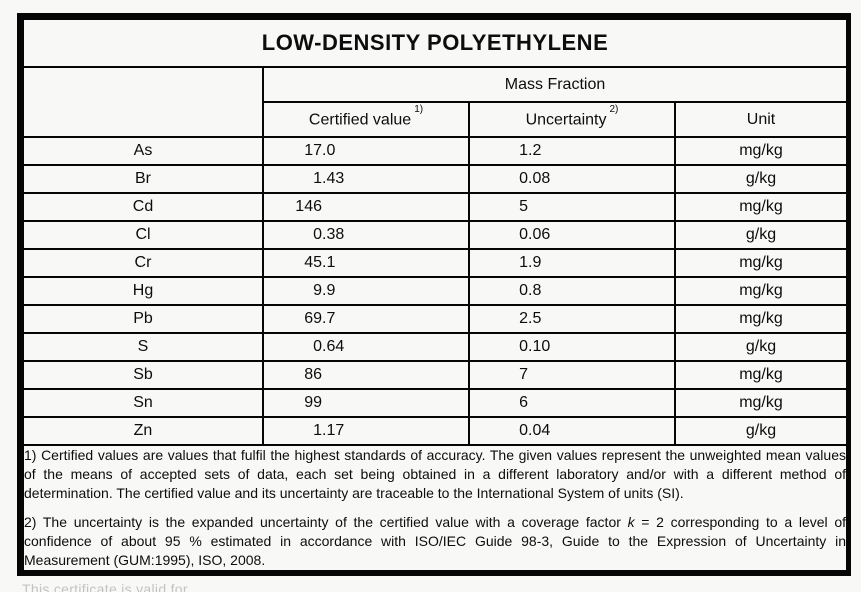 The image size is (861, 592). I want to click on fraction-part: .2, so click(535, 150).